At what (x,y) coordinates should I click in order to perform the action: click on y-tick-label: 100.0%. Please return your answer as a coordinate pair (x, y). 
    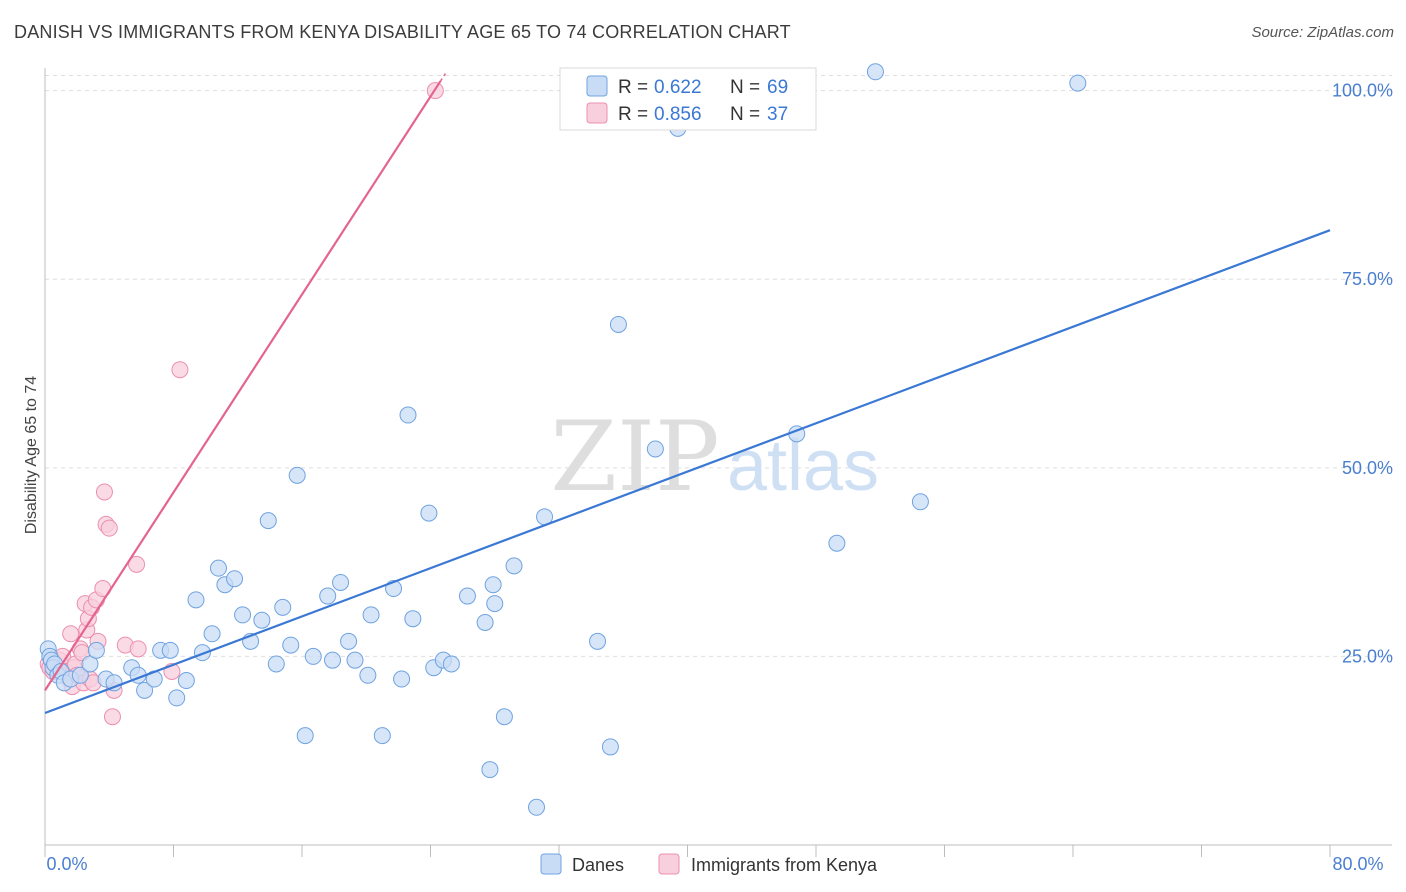
    Looking at the image, I should click on (1362, 91).